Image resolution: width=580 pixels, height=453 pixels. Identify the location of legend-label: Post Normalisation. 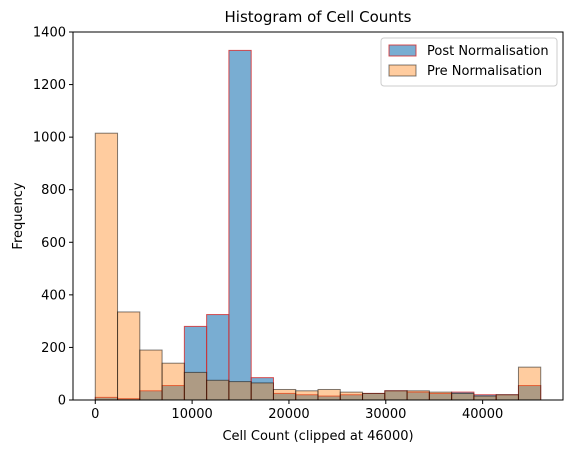
(488, 51).